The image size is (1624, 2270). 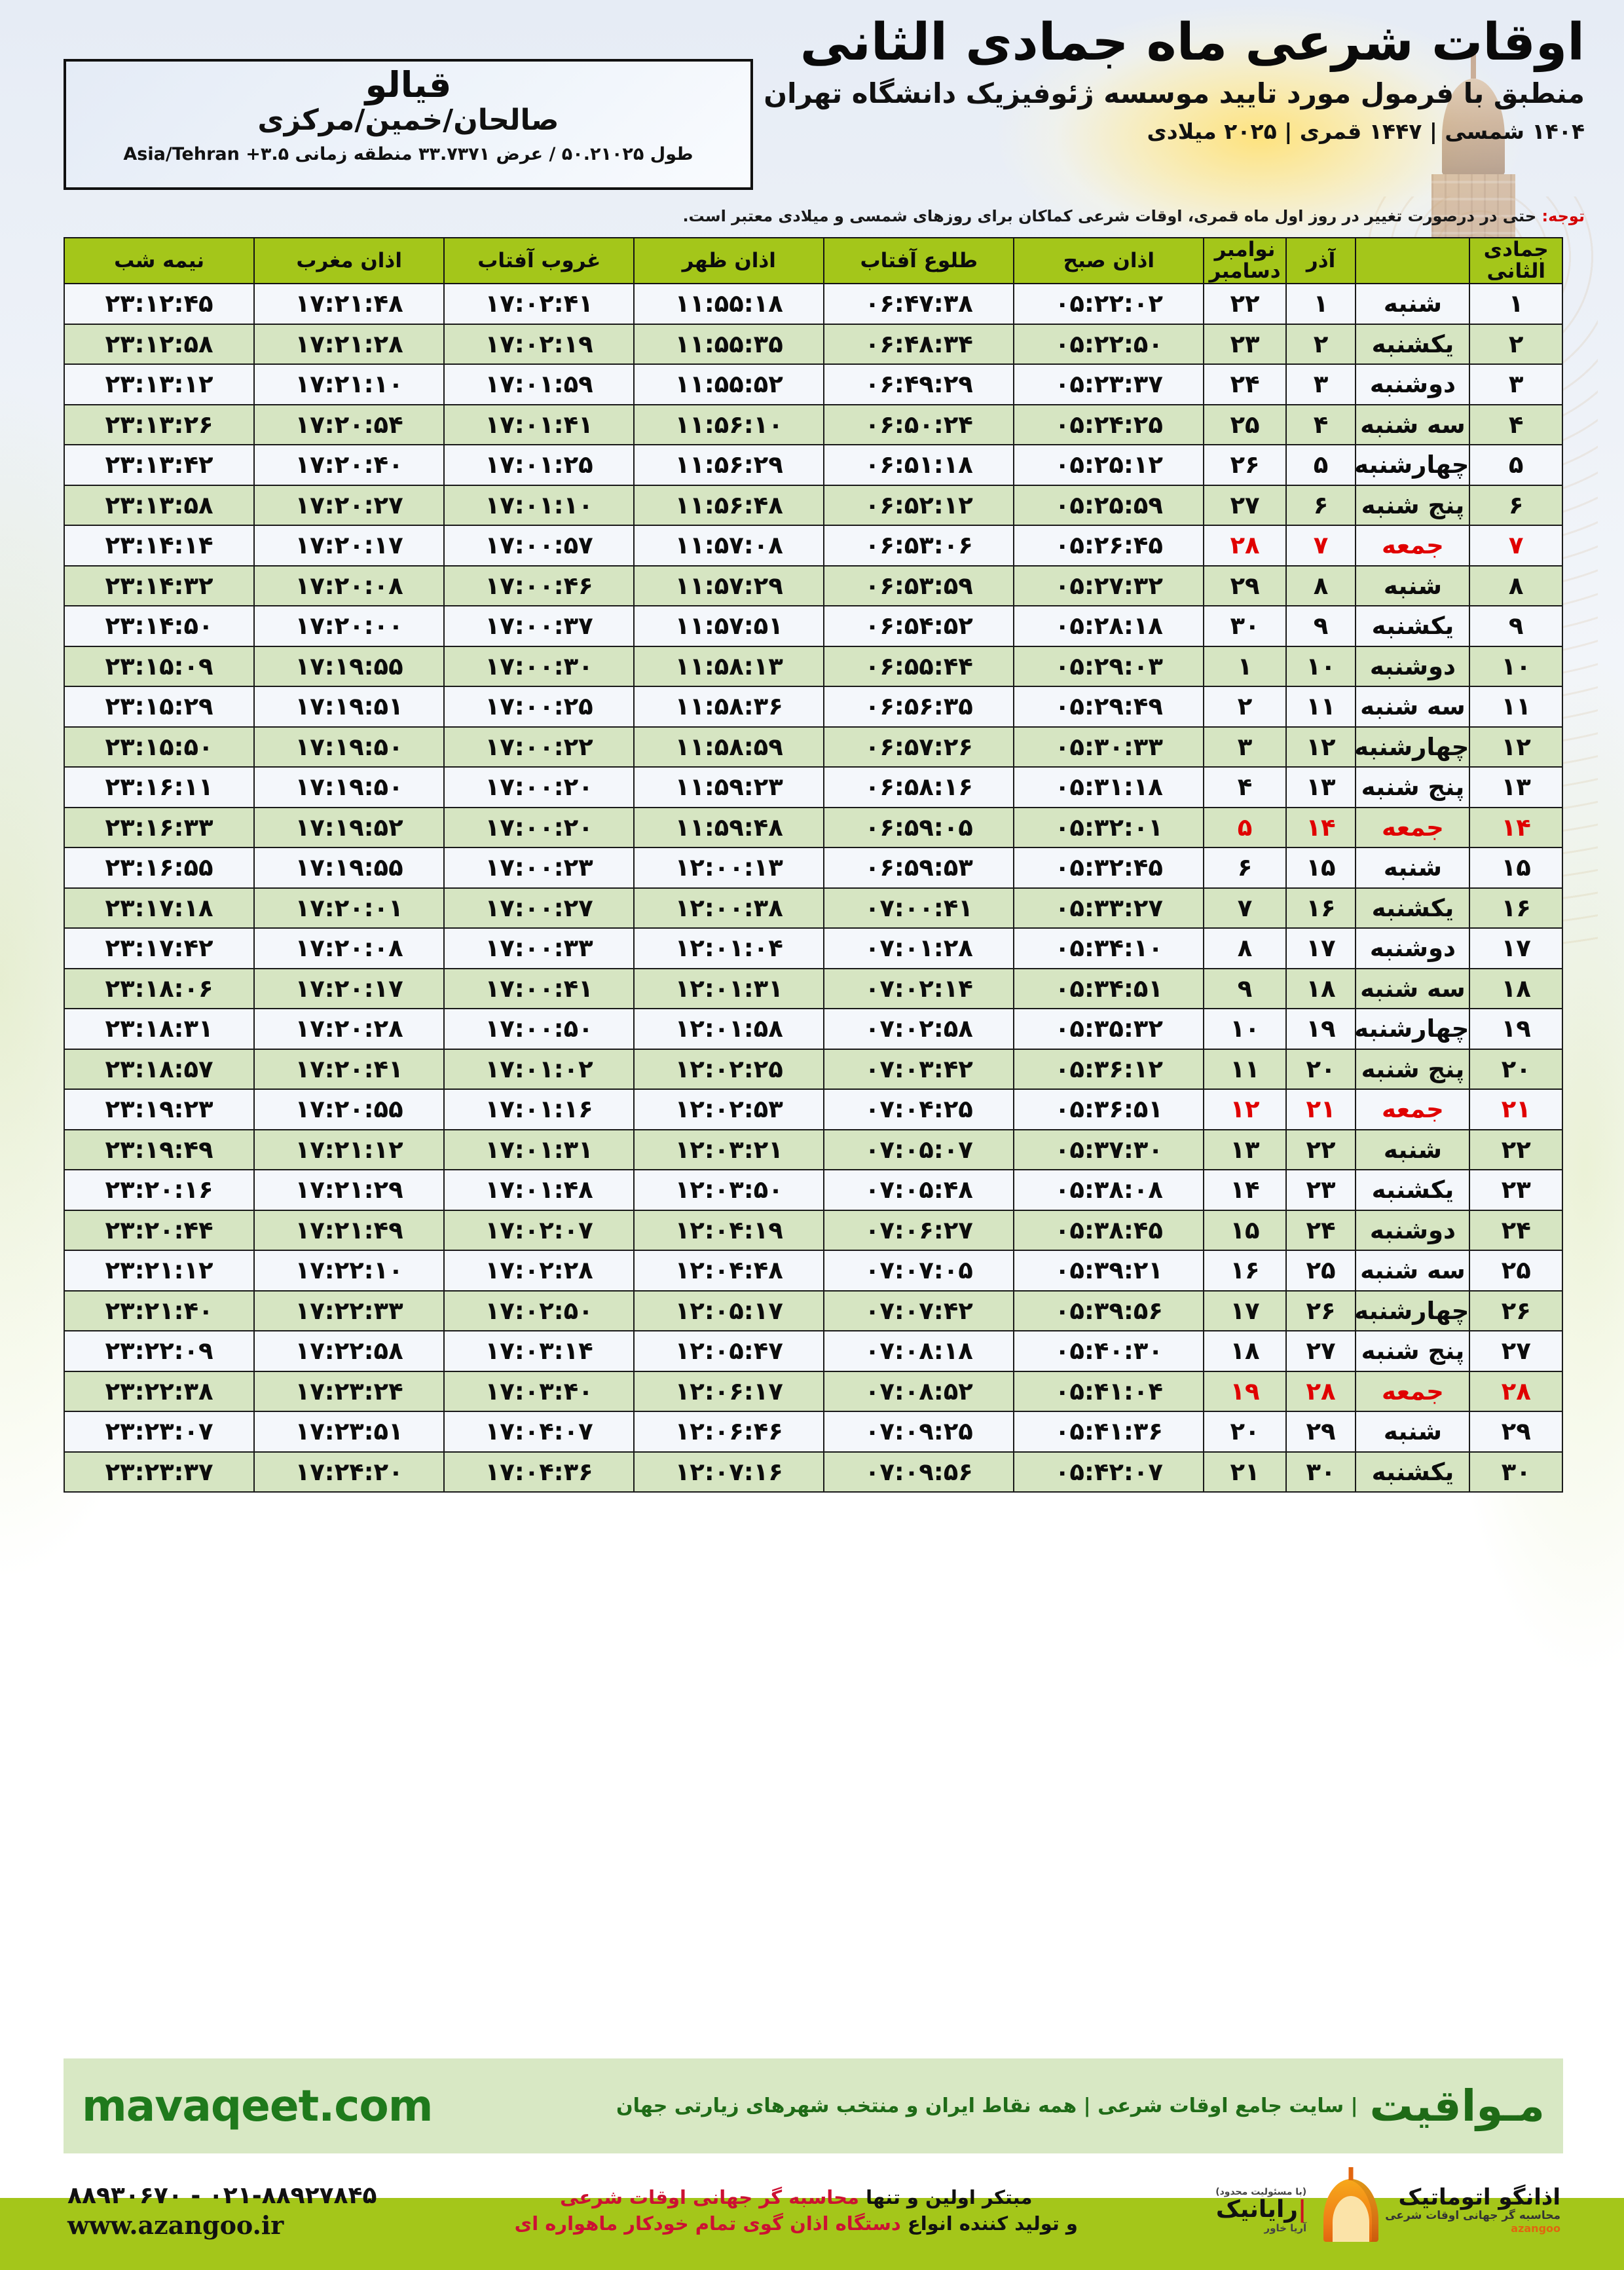 I want to click on cell-greg: ۲۲, so click(x=1245, y=304).